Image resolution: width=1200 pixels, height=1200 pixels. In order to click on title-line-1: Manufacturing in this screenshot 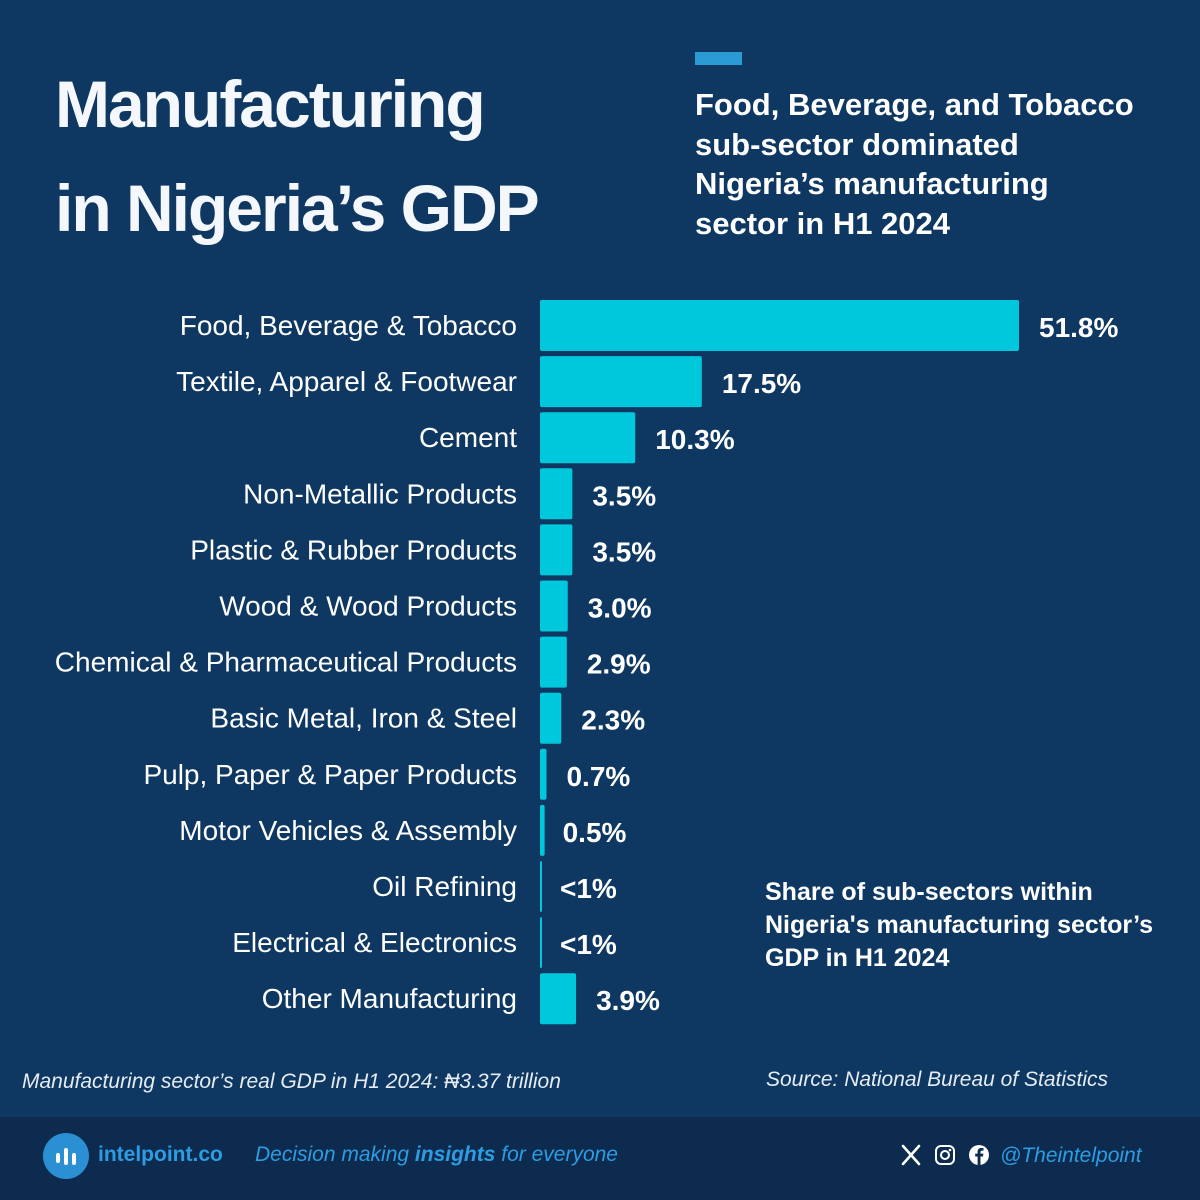, I will do `click(270, 104)`.